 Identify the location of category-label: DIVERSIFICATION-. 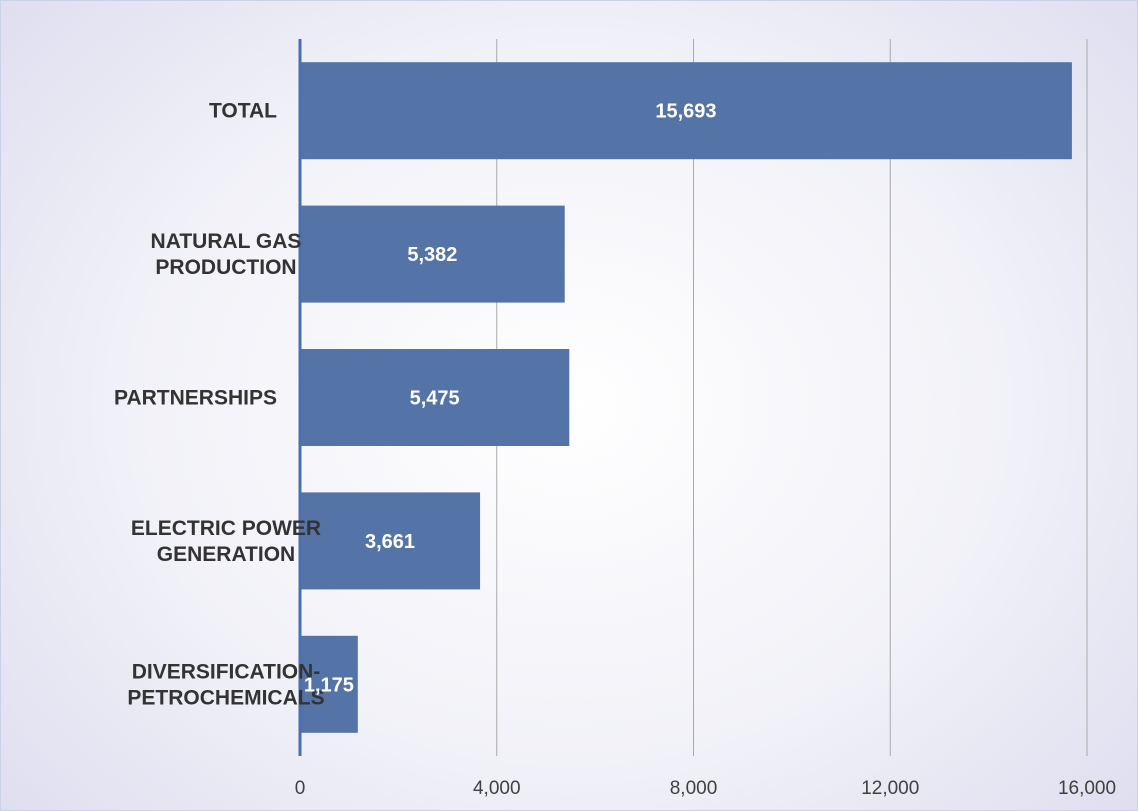
(226, 671).